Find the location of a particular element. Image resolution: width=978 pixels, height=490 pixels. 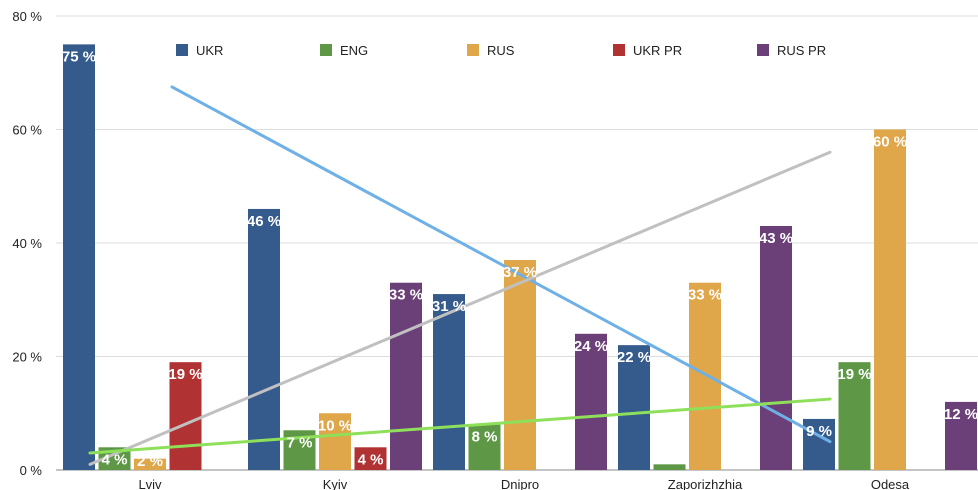

x-category-label: Zaporizhzhia is located at coordinates (705, 483).